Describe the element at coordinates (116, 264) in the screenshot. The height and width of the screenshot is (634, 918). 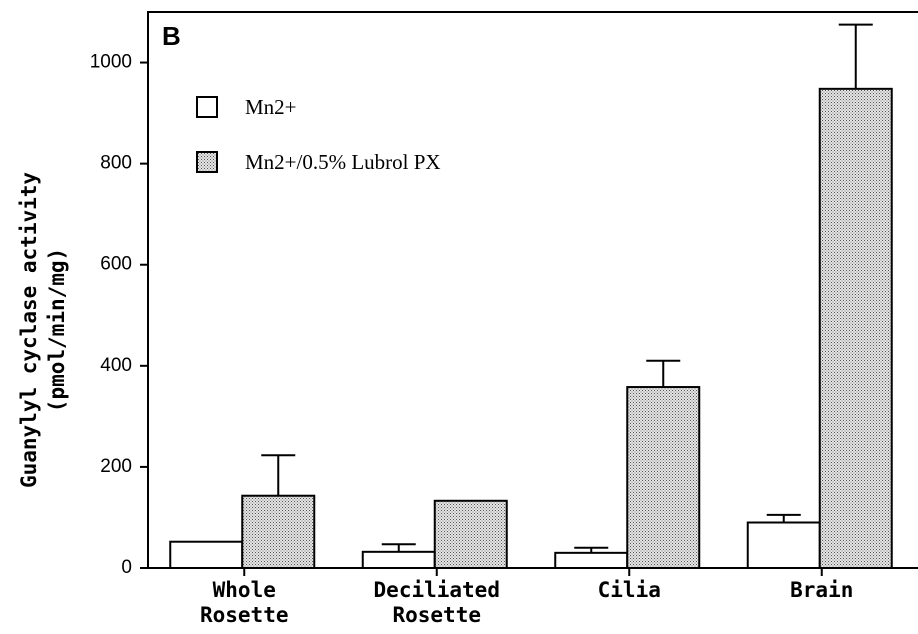
I see `y-tick-label: 600` at that location.